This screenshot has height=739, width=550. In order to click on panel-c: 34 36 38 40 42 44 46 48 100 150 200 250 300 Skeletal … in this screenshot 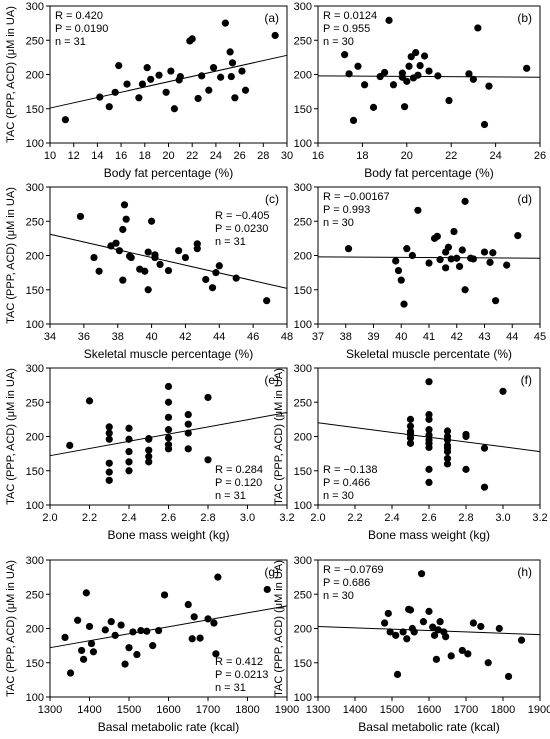, I will do `click(149, 271)`.